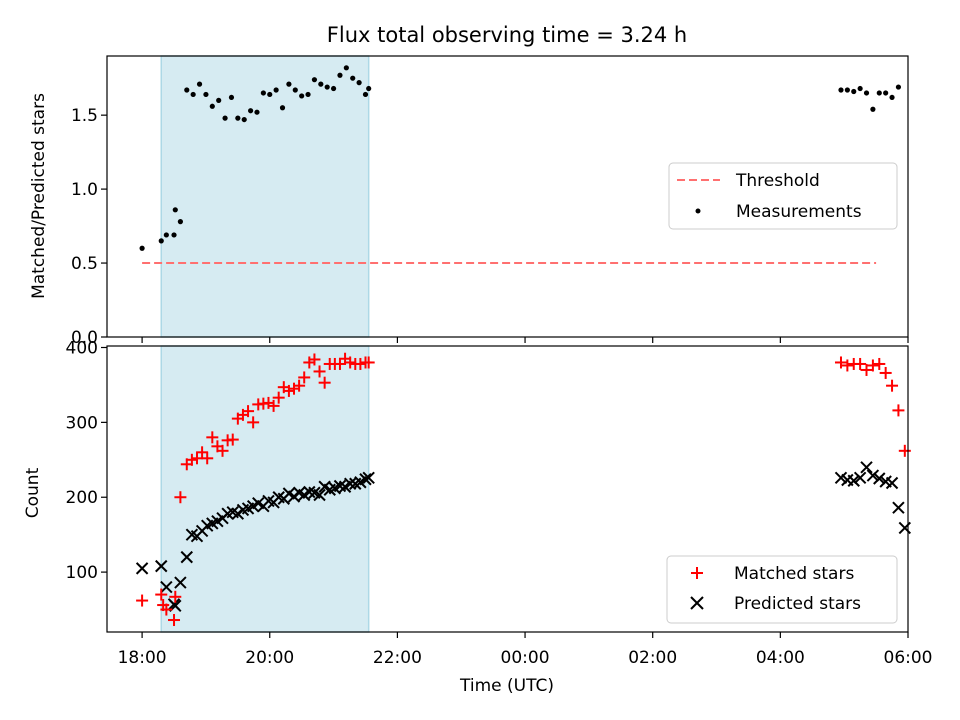 The height and width of the screenshot is (720, 960). I want to click on legend-predicted-label: Predicted stars, so click(797, 604).